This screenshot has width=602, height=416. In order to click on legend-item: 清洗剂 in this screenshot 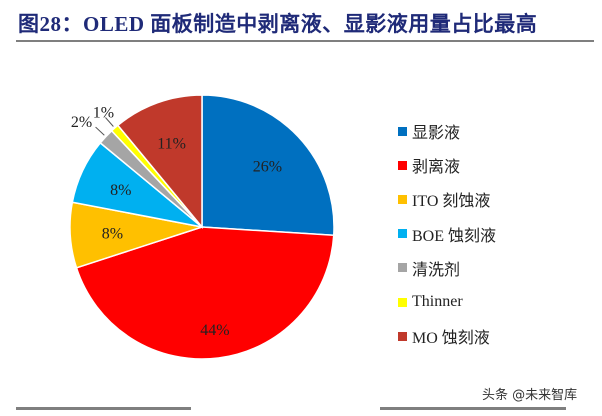, I will do `click(447, 268)`.